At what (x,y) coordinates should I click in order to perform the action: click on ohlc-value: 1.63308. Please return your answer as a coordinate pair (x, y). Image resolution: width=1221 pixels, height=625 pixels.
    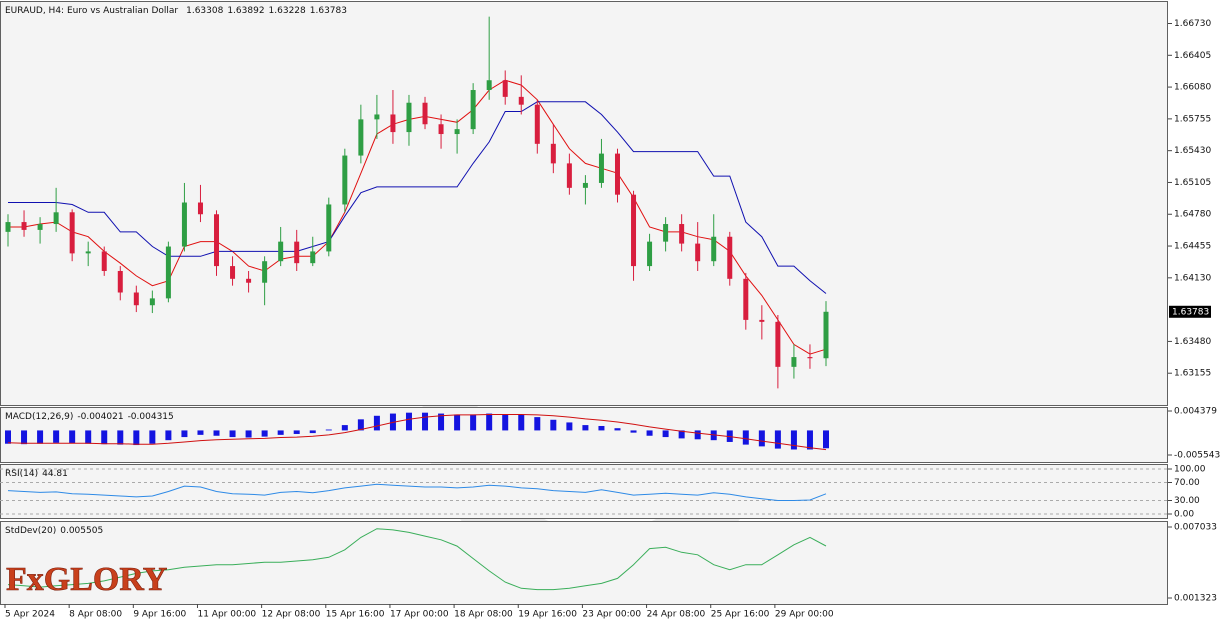
    Looking at the image, I should click on (204, 11).